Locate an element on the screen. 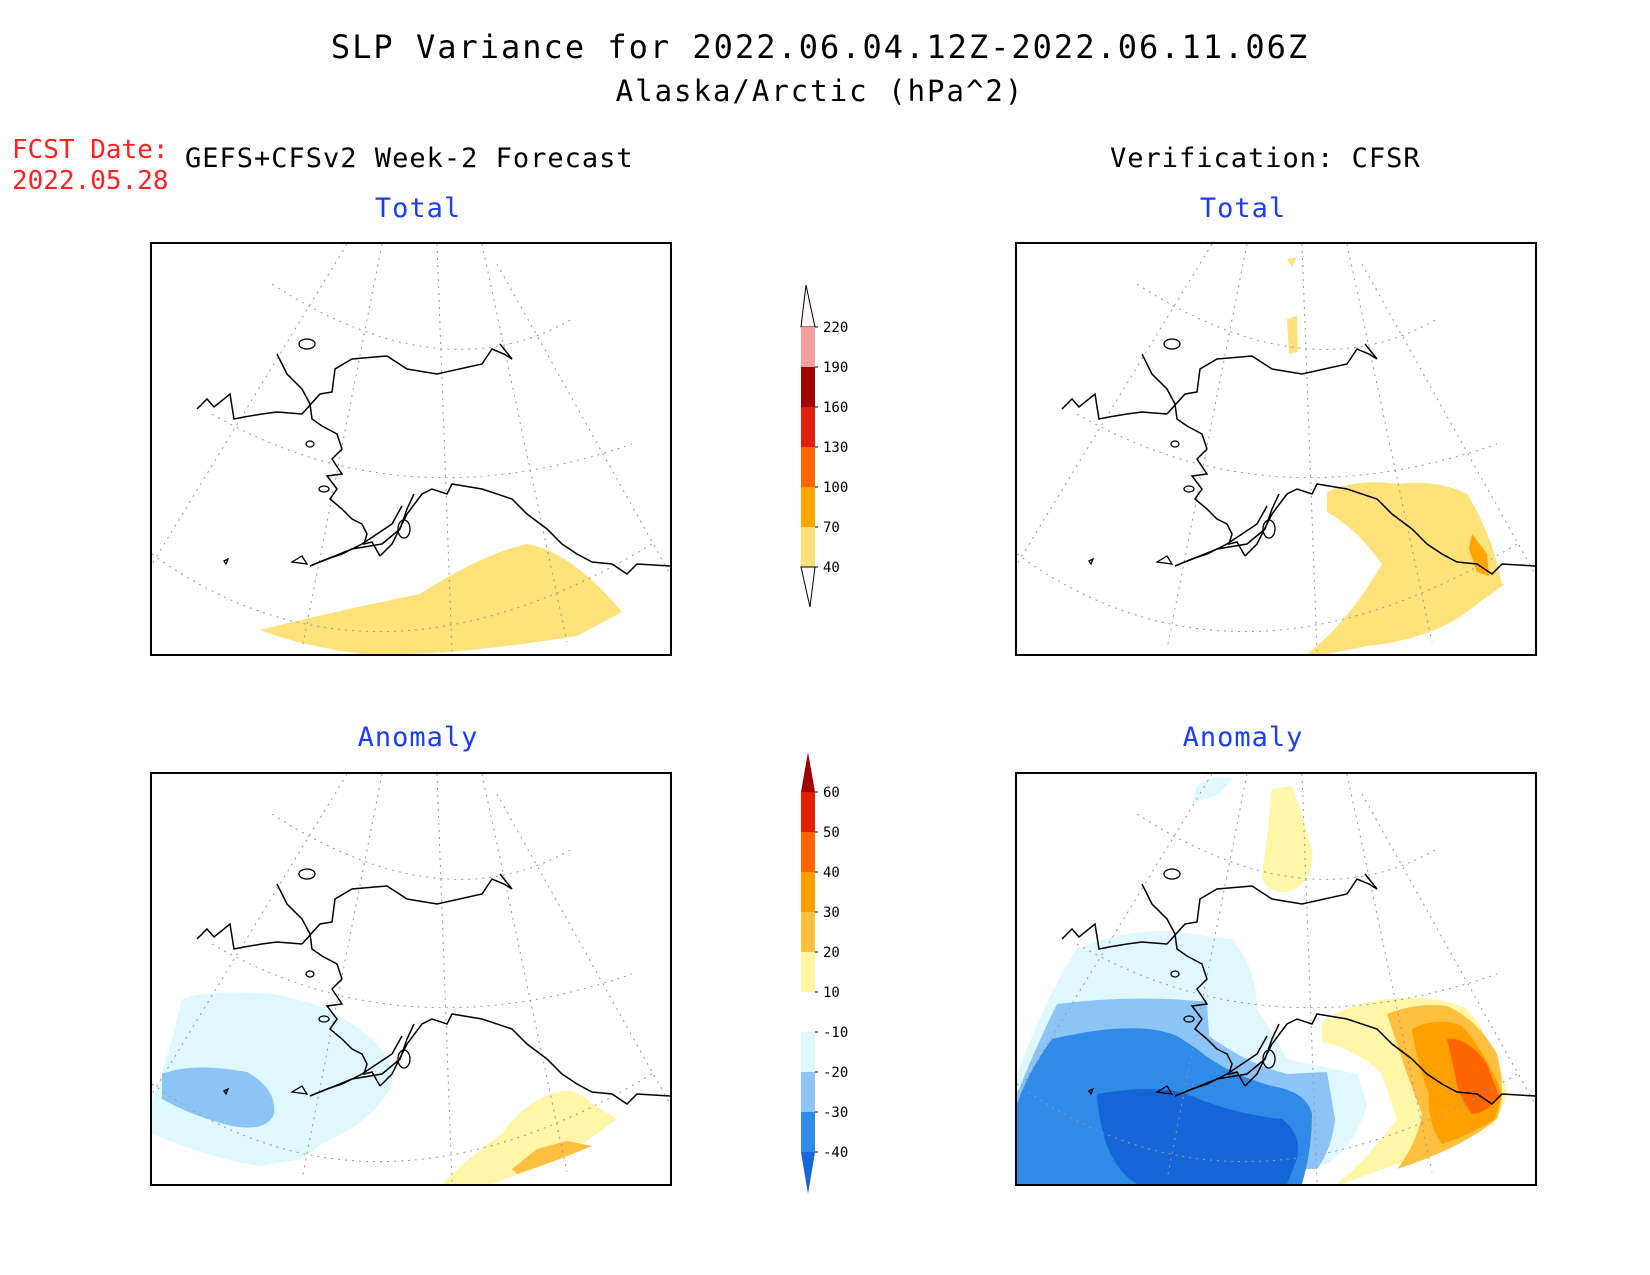  anomaly-colorbar: 60 50 40 30 20 10 -10 -20 -30 -40 is located at coordinates (828, 977).